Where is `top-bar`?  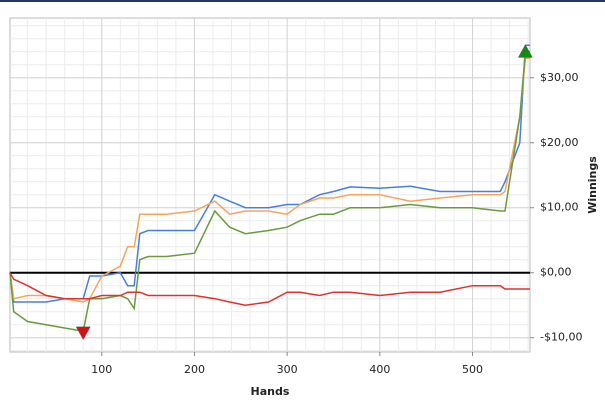 top-bar is located at coordinates (302, 1).